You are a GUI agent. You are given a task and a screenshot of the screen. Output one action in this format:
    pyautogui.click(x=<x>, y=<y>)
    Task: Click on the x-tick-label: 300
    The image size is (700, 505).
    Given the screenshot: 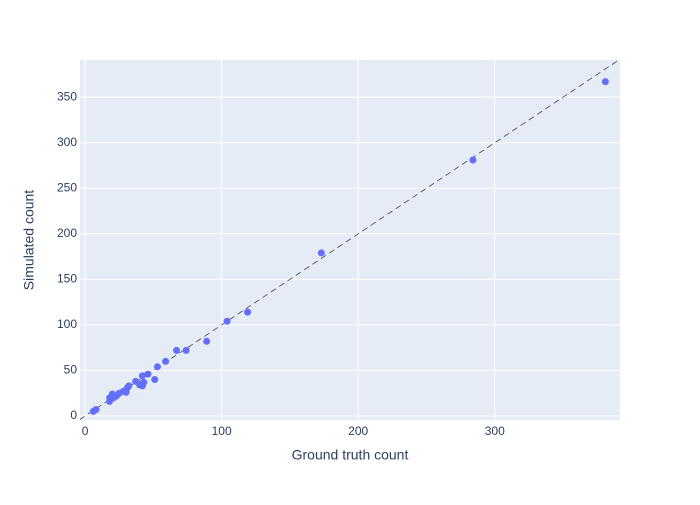 What is the action you would take?
    pyautogui.click(x=495, y=431)
    